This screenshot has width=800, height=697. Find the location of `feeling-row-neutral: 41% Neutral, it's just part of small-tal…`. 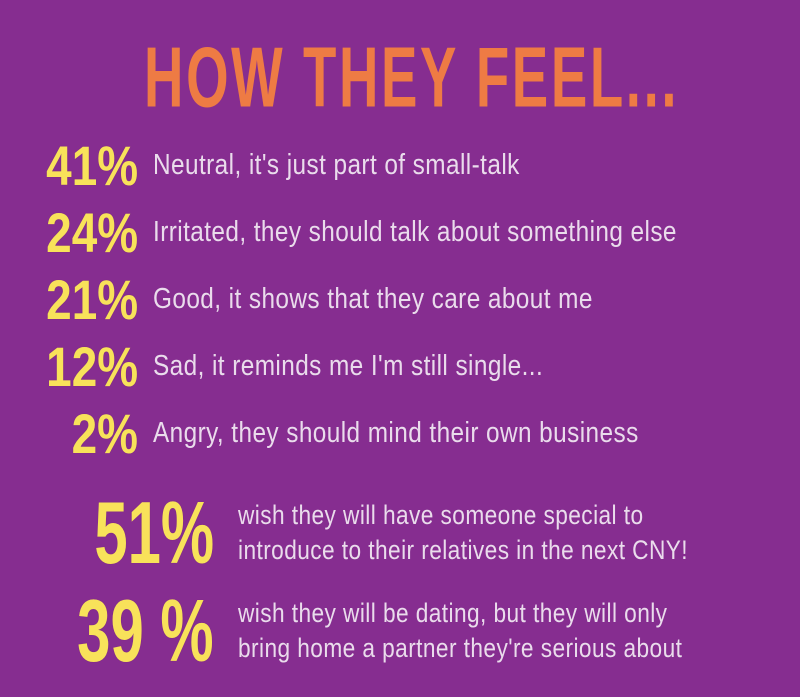

feeling-row-neutral: 41% Neutral, it's just part of small-tal… is located at coordinates (400, 165).